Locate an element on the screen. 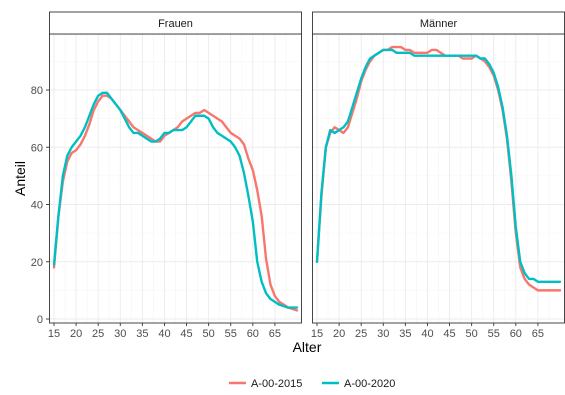  strip-label: Männer is located at coordinates (439, 24).